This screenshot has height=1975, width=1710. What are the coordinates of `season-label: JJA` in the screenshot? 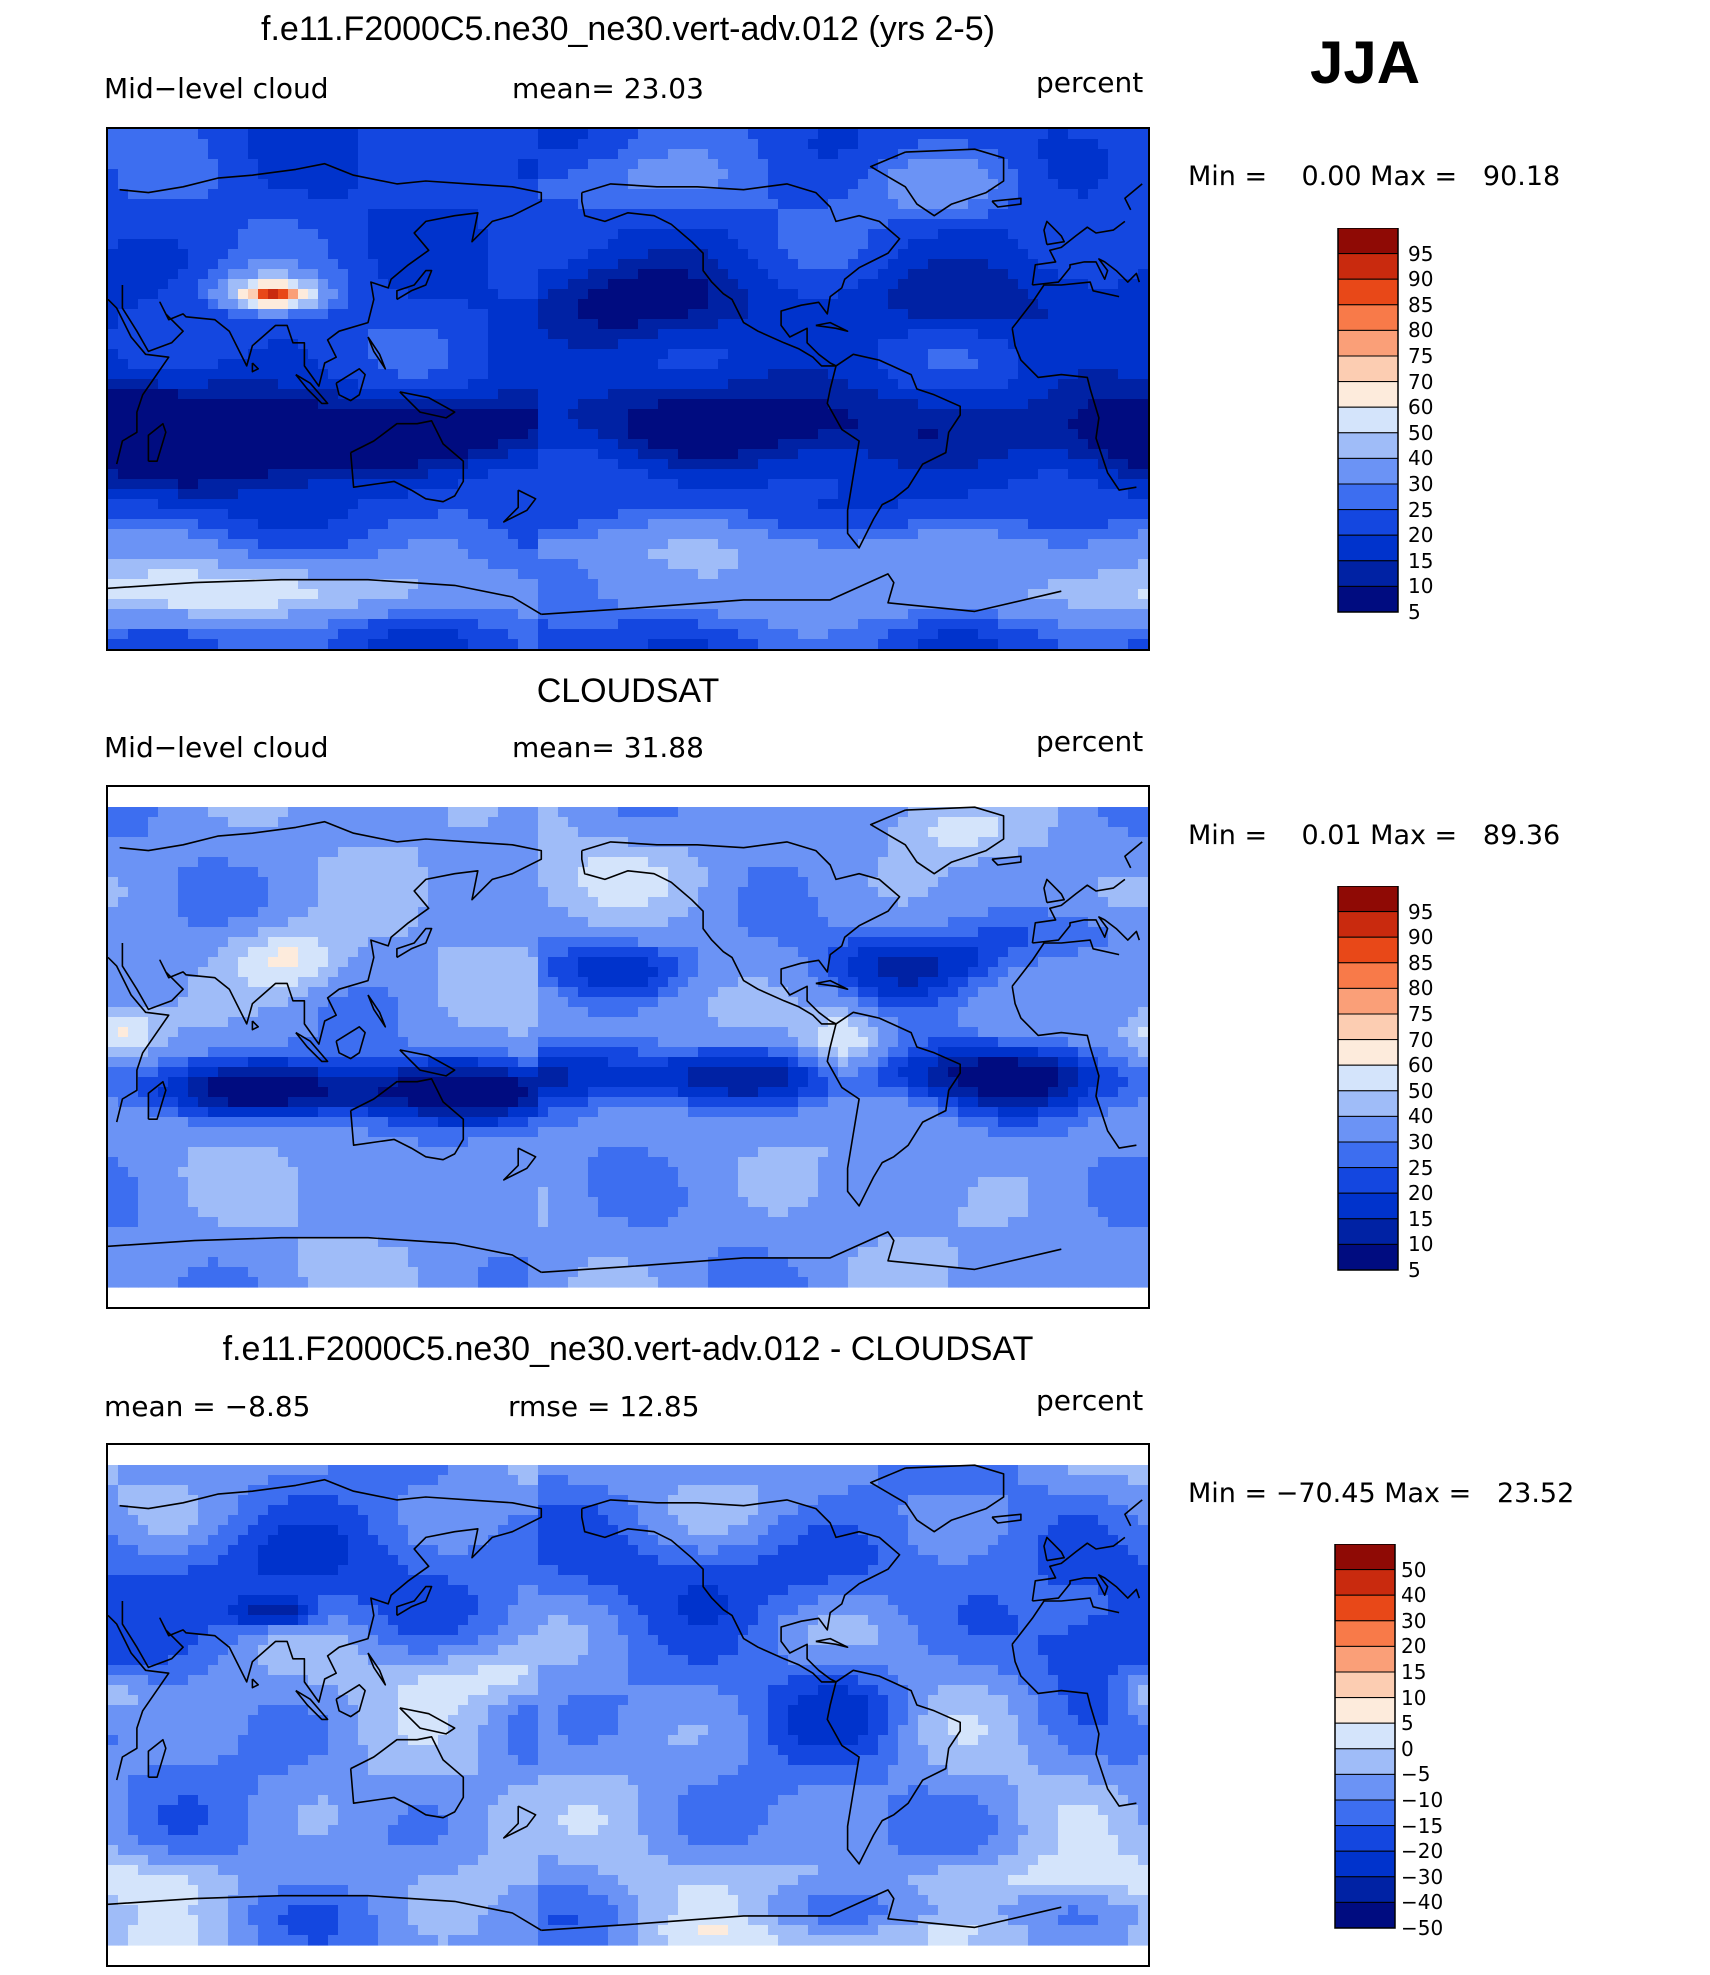 It's located at (1365, 62).